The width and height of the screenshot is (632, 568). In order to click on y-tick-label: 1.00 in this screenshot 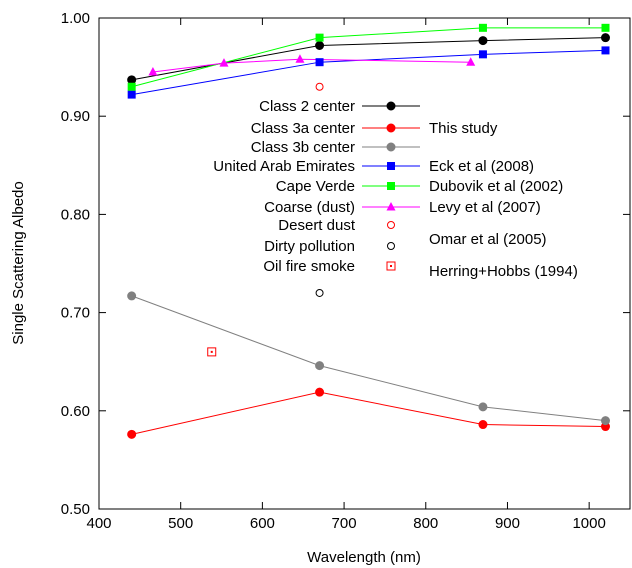, I will do `click(75, 18)`.